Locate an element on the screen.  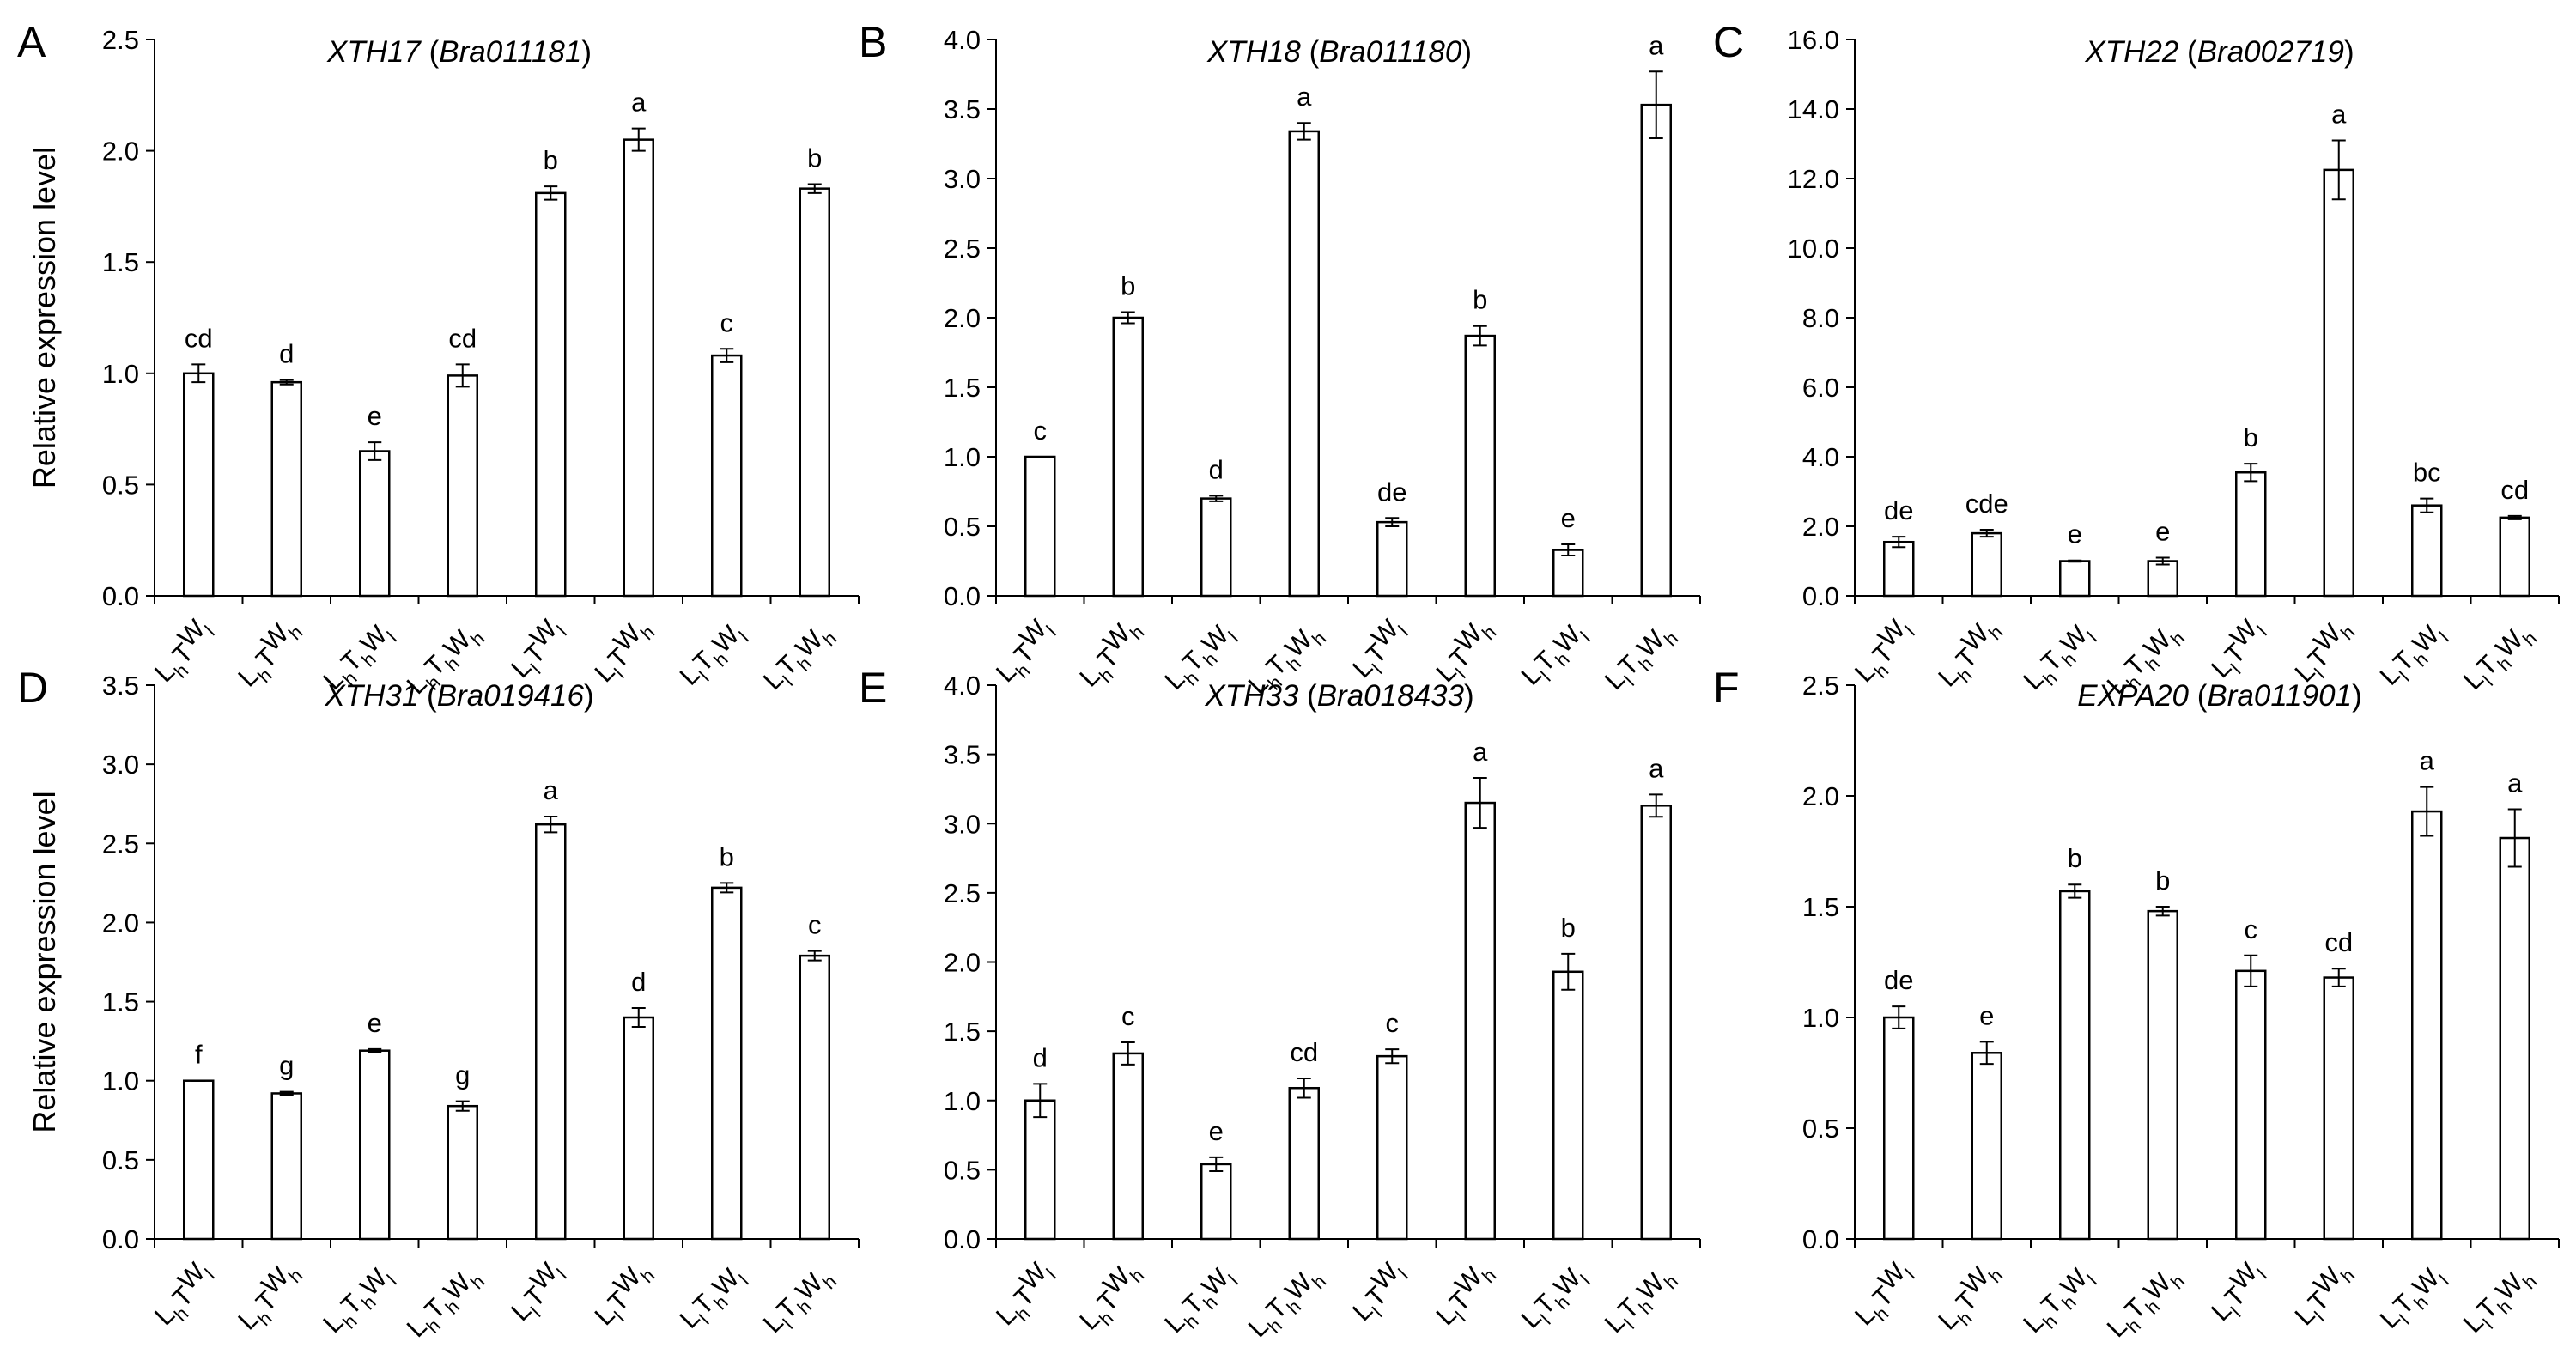
significance-letter: g is located at coordinates (463, 1075).